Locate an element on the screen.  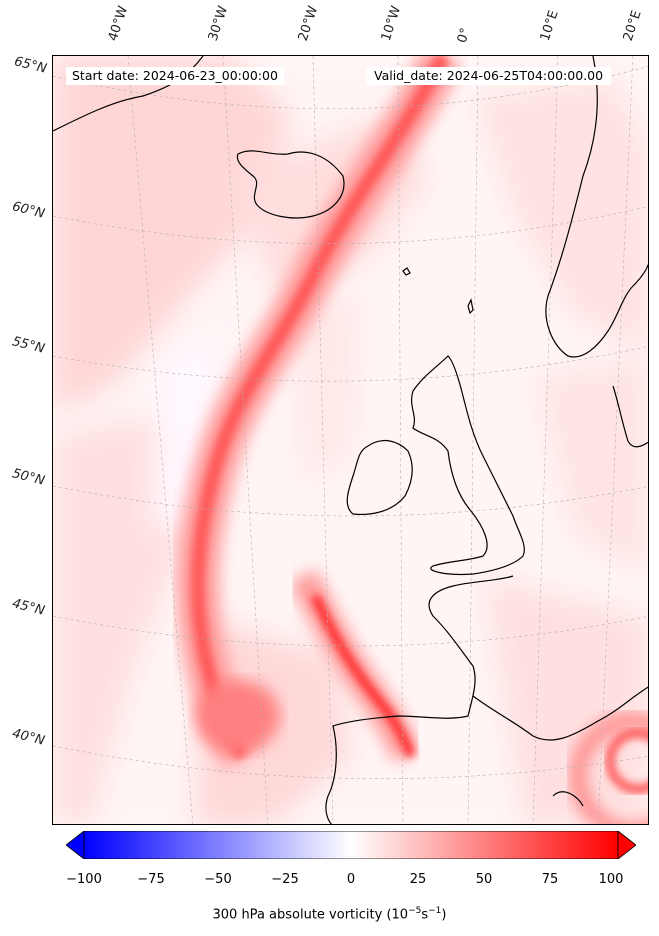
colorbar-tick: −100 is located at coordinates (84, 879).